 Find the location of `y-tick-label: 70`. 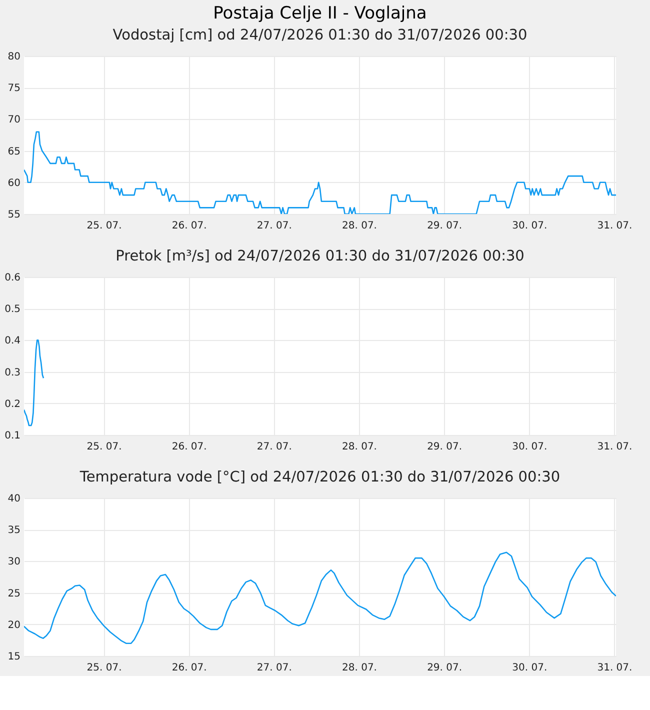

y-tick-label: 70 is located at coordinates (14, 120).